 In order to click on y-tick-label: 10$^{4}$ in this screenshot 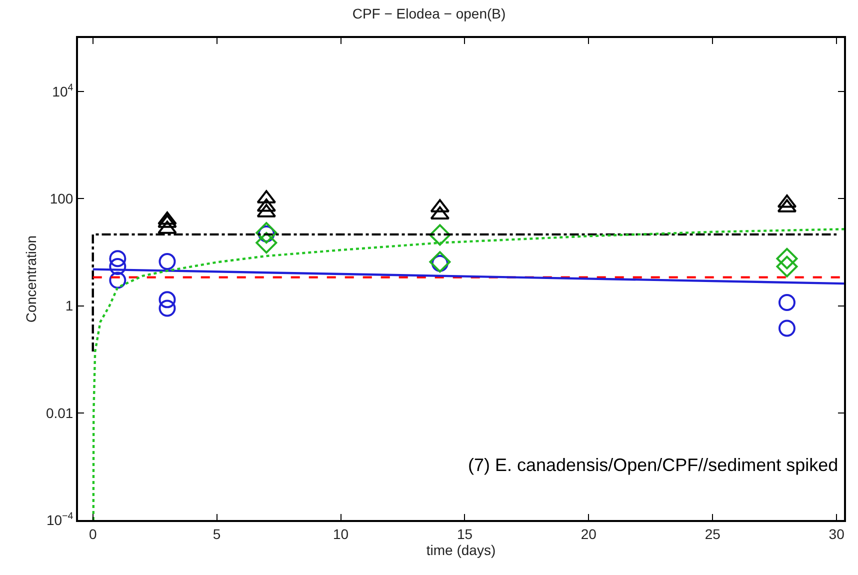, I will do `click(63, 91)`.